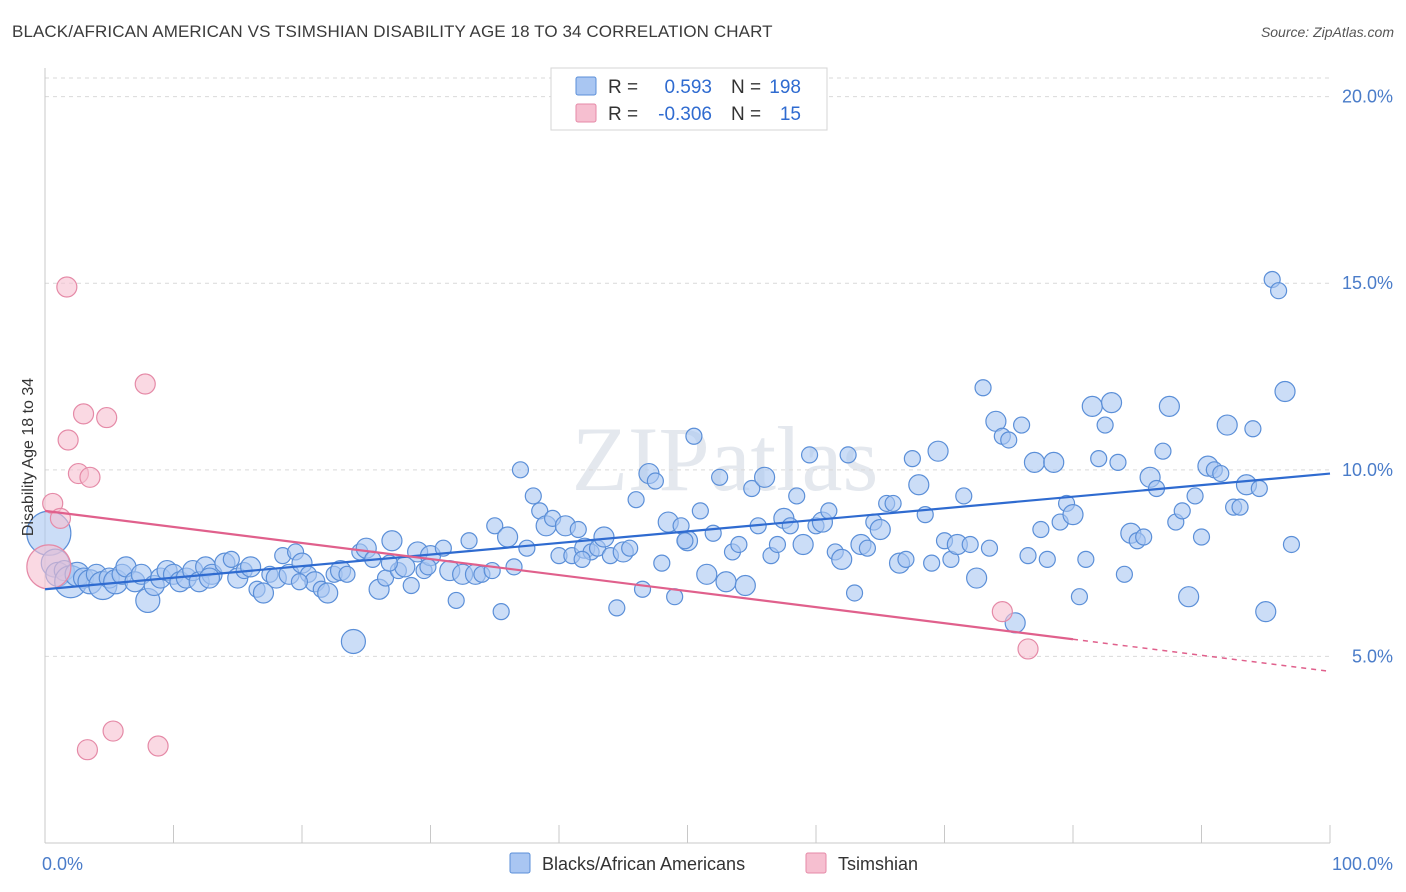  What do you see at coordinates (1367, 470) in the screenshot?
I see `y-tick-label: 10.0%` at bounding box center [1367, 470].